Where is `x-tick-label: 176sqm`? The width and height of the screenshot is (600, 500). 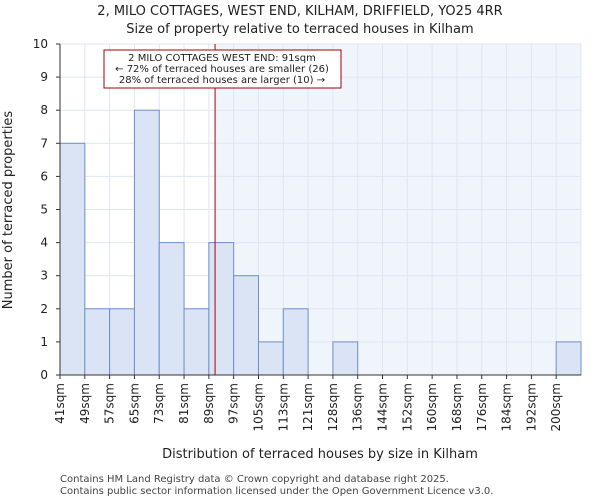 x-tick-label: 176sqm is located at coordinates (482, 407).